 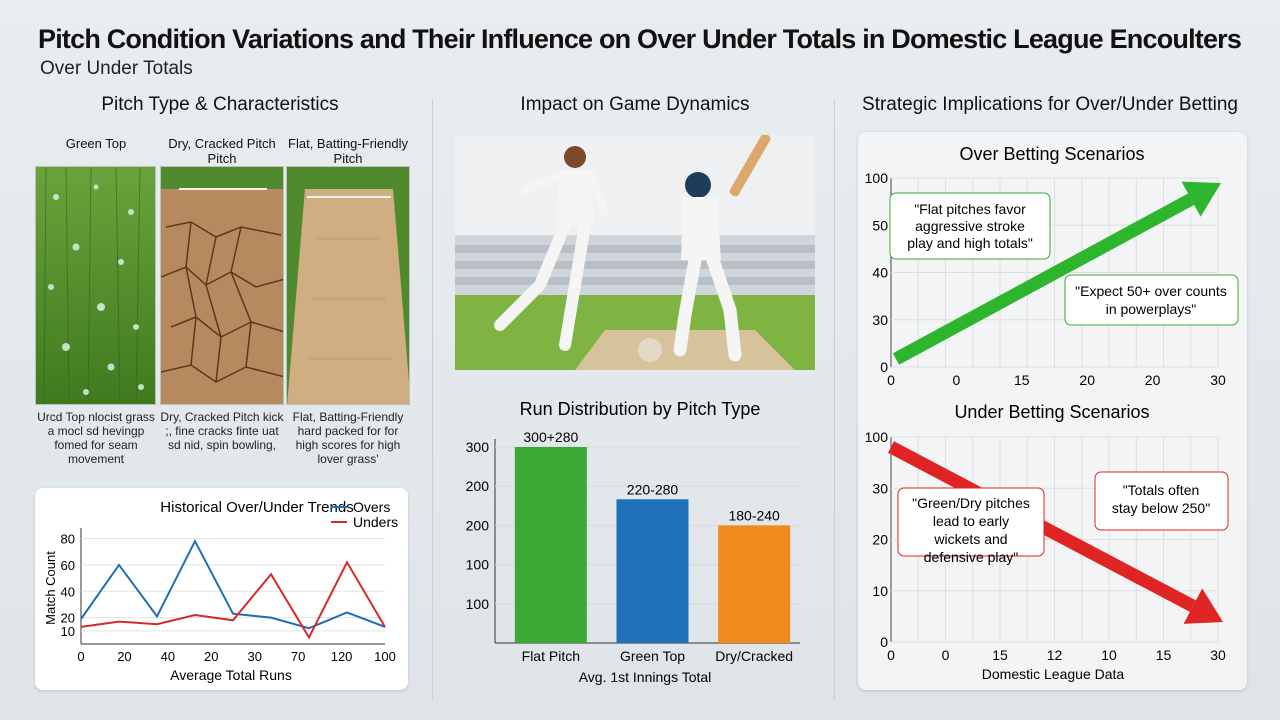 What do you see at coordinates (1055, 655) in the screenshot?
I see `scenario-x-tick-label: 12` at bounding box center [1055, 655].